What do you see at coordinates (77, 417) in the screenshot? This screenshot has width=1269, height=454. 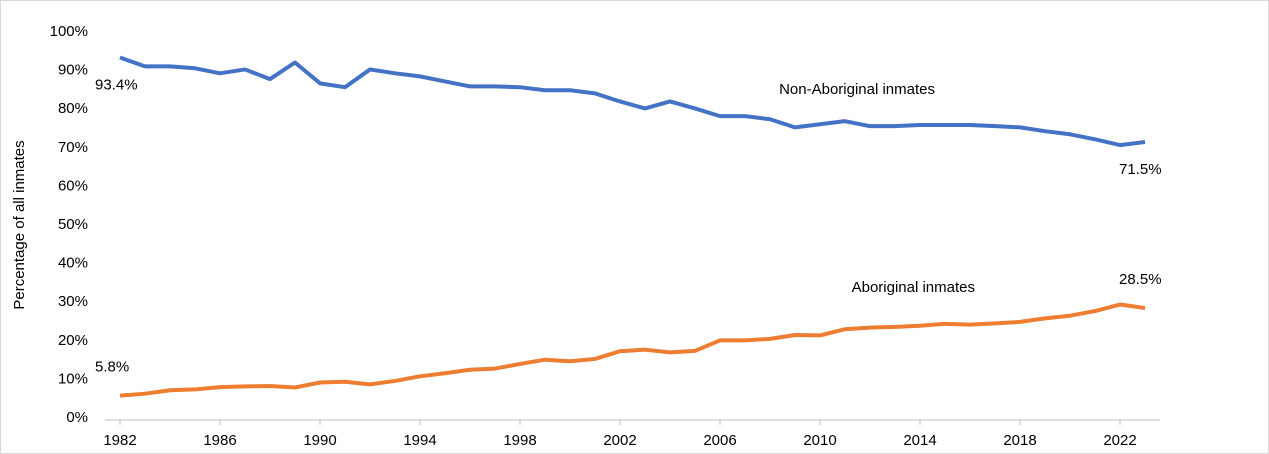 I see `y-tick-label: 0%` at bounding box center [77, 417].